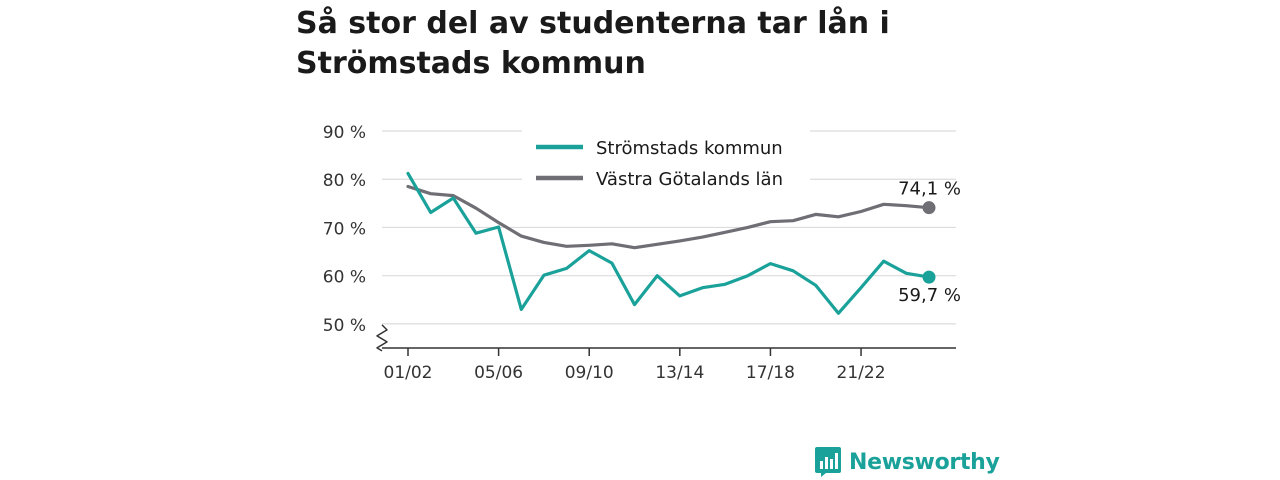 This screenshot has height=480, width=1280. Describe the element at coordinates (861, 373) in the screenshot. I see `x-tick-label: 21/22` at that location.